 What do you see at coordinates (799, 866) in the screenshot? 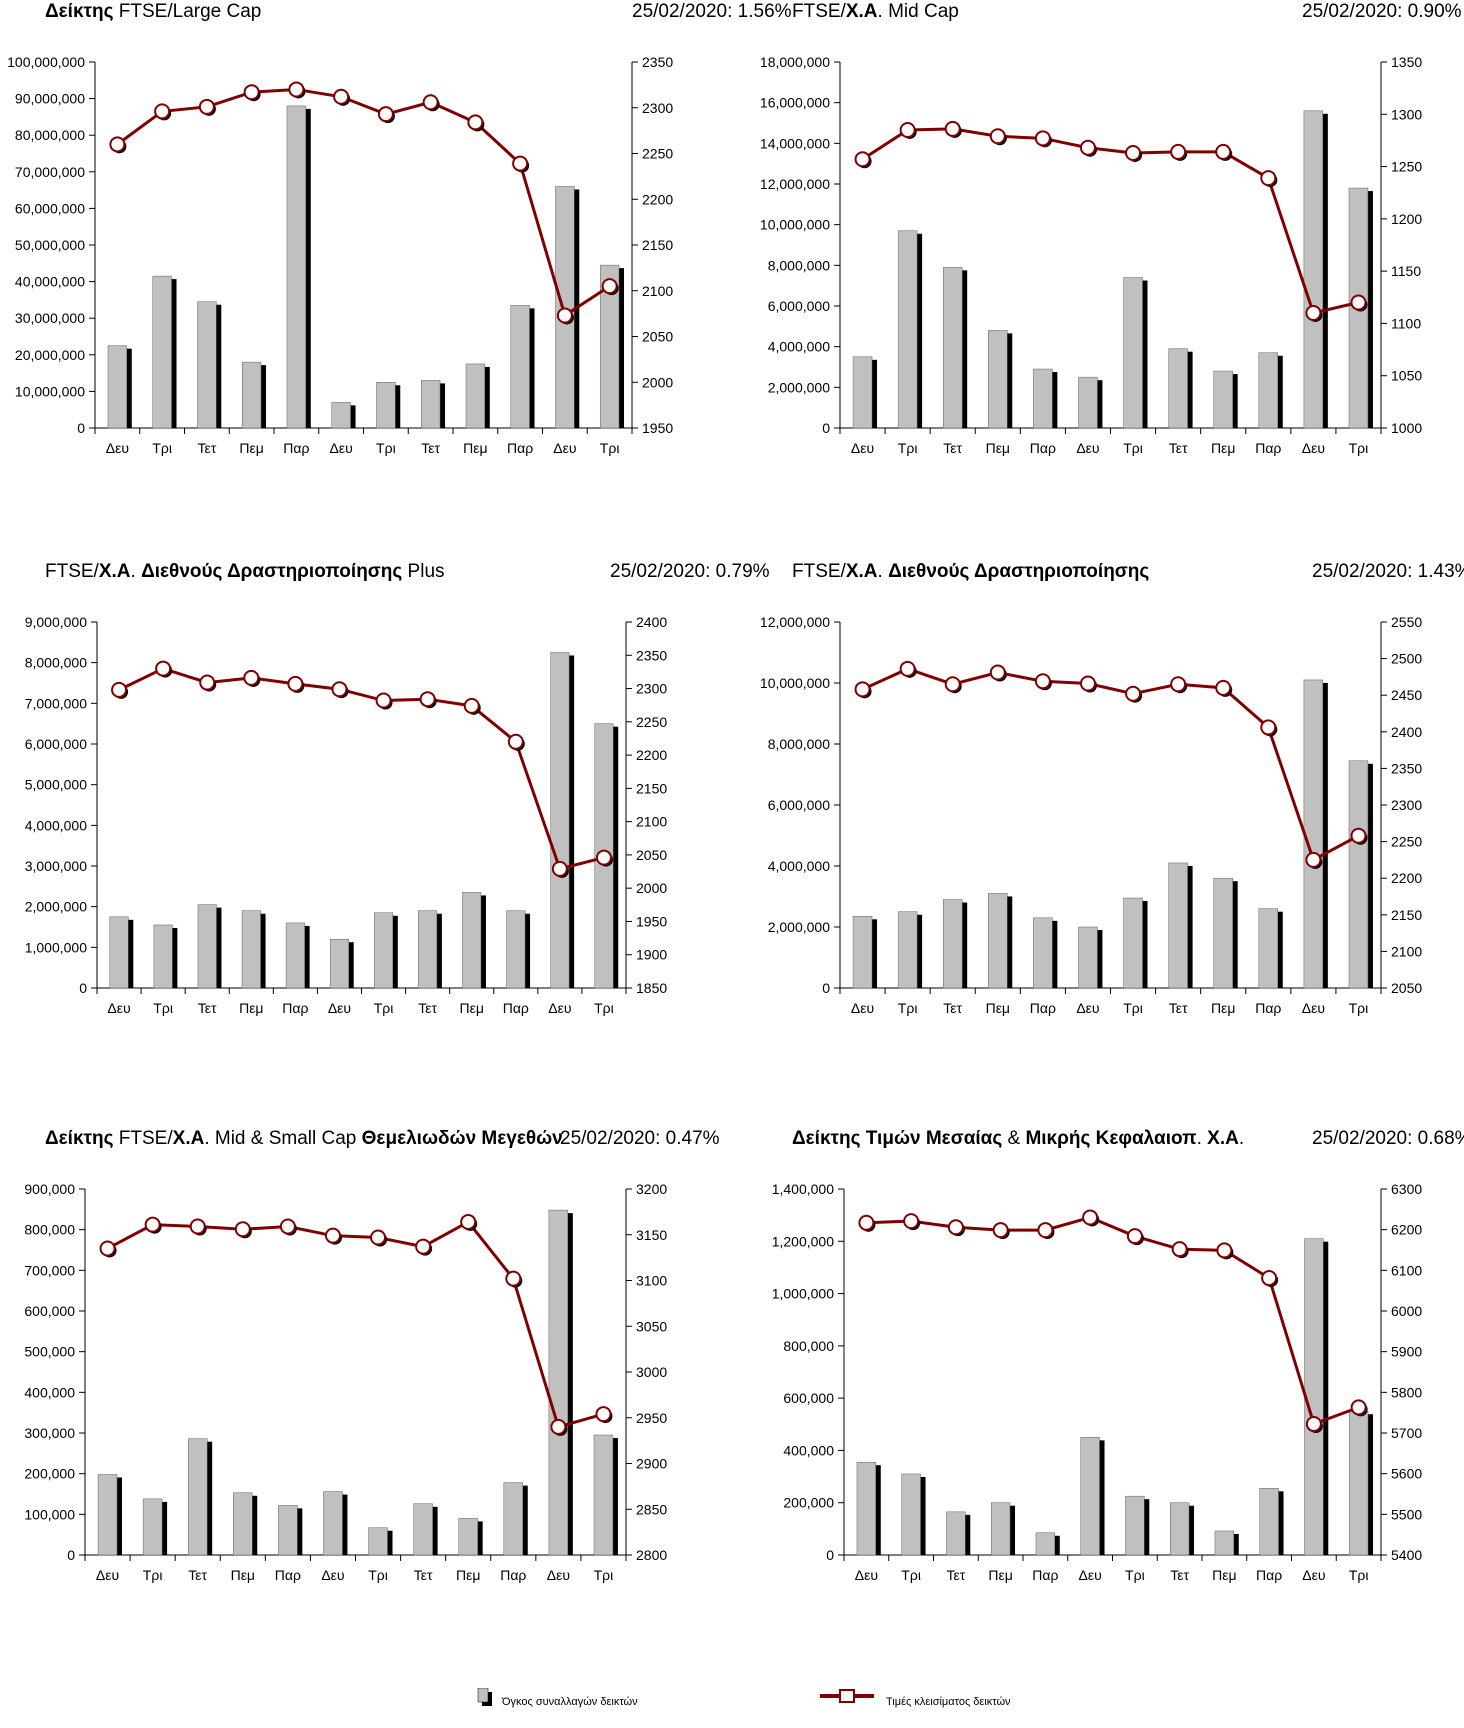
I see `y-left-tick-label: 4,000,000` at bounding box center [799, 866].